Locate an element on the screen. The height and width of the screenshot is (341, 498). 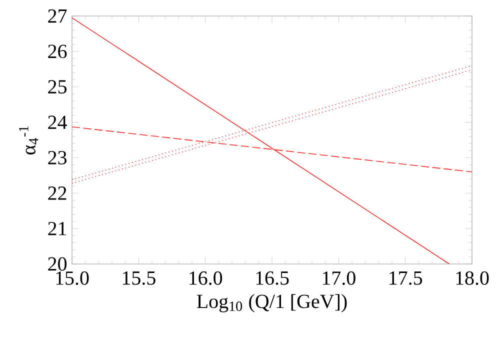
x-tick-label: 16.5 is located at coordinates (272, 278).